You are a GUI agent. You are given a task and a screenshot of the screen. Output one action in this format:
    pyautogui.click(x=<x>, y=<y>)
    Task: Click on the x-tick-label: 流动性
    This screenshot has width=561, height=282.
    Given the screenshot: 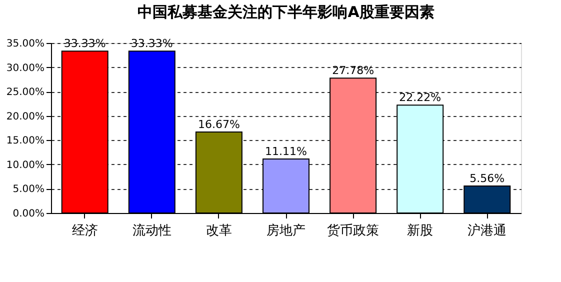 What is the action you would take?
    pyautogui.click(x=152, y=230)
    